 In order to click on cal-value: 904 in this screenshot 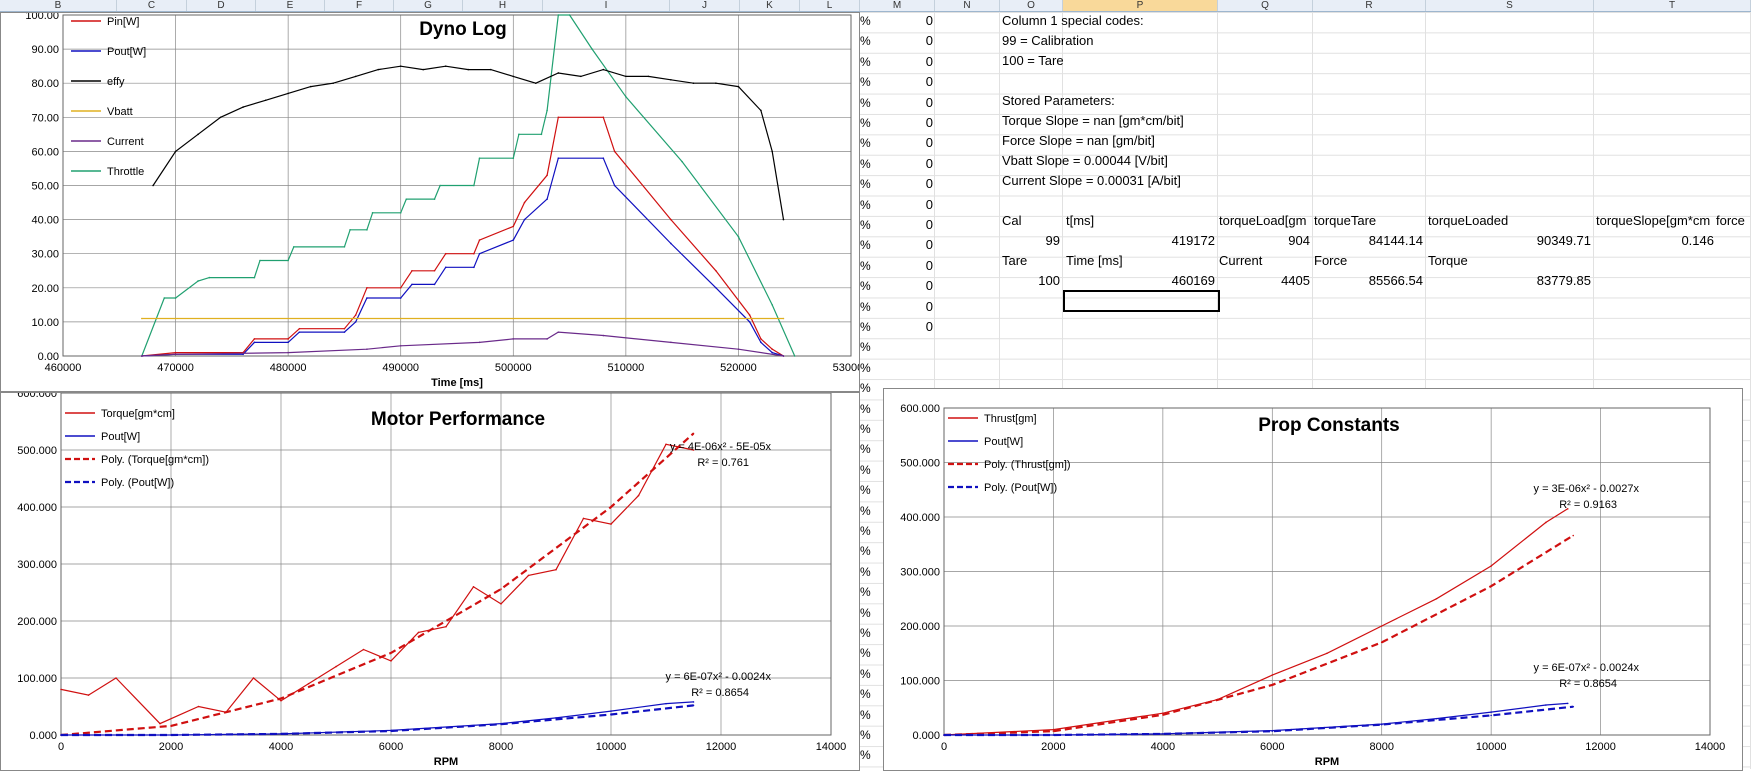, I will do `click(1299, 240)`.